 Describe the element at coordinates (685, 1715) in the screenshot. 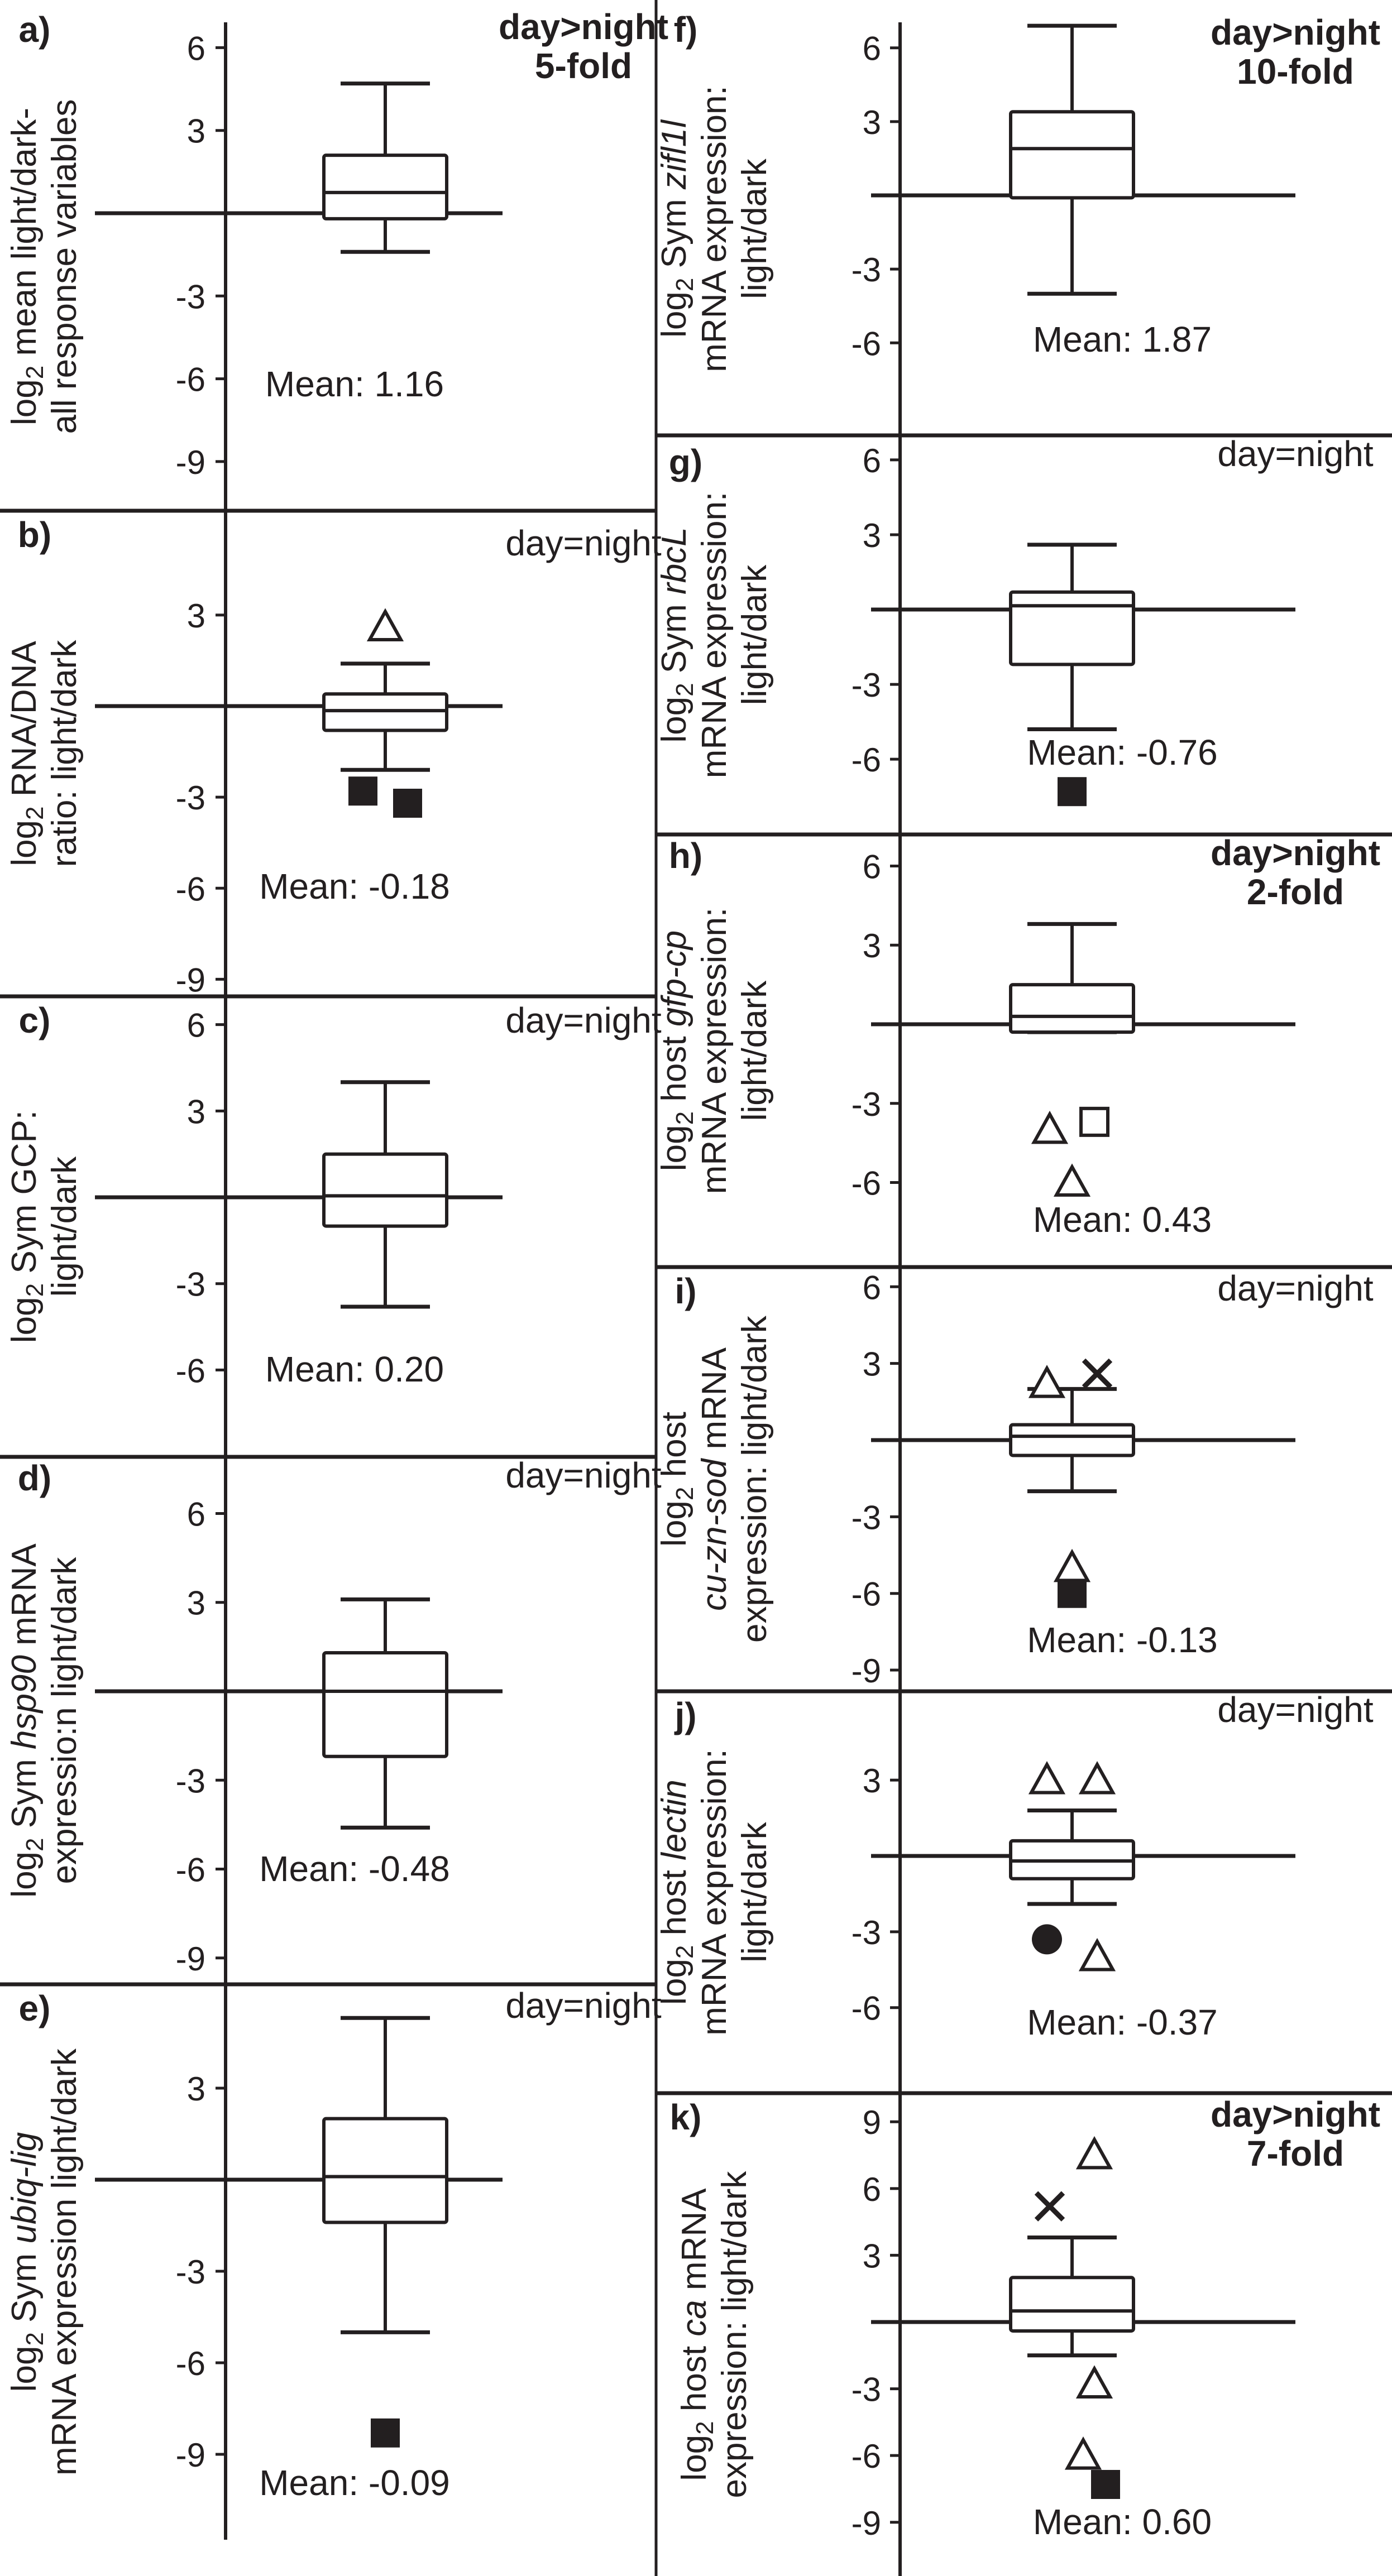

I see `panel-letter: j)` at that location.